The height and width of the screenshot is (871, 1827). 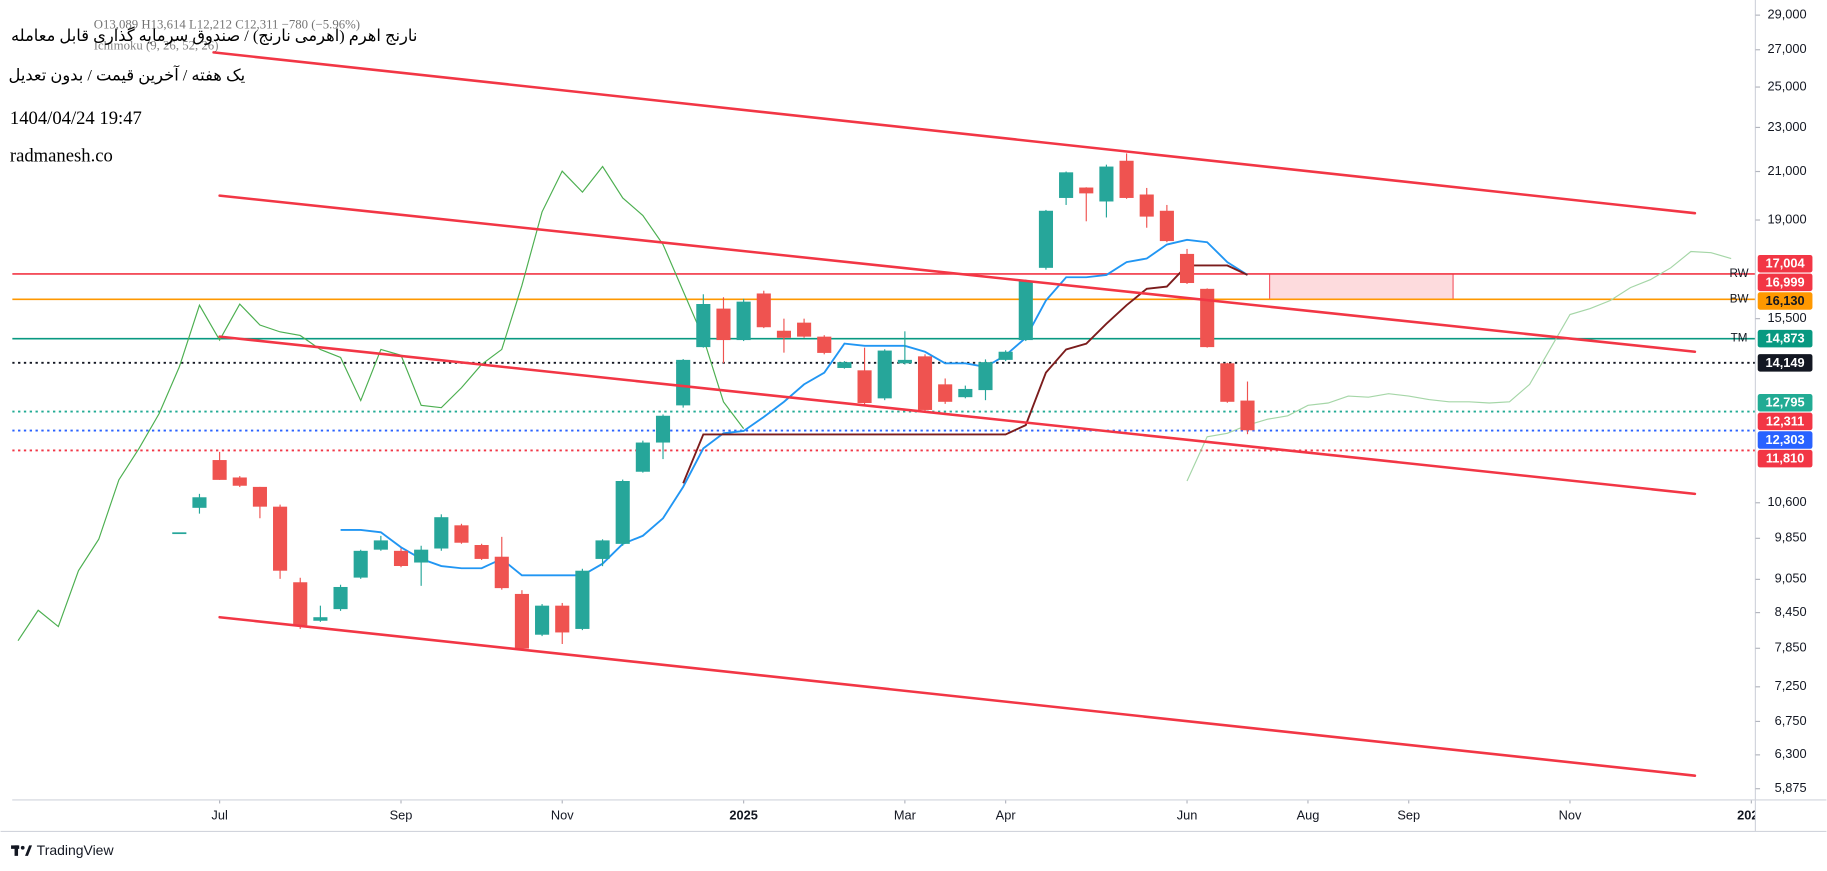 I want to click on x-tick-label: Mar, so click(x=905, y=815).